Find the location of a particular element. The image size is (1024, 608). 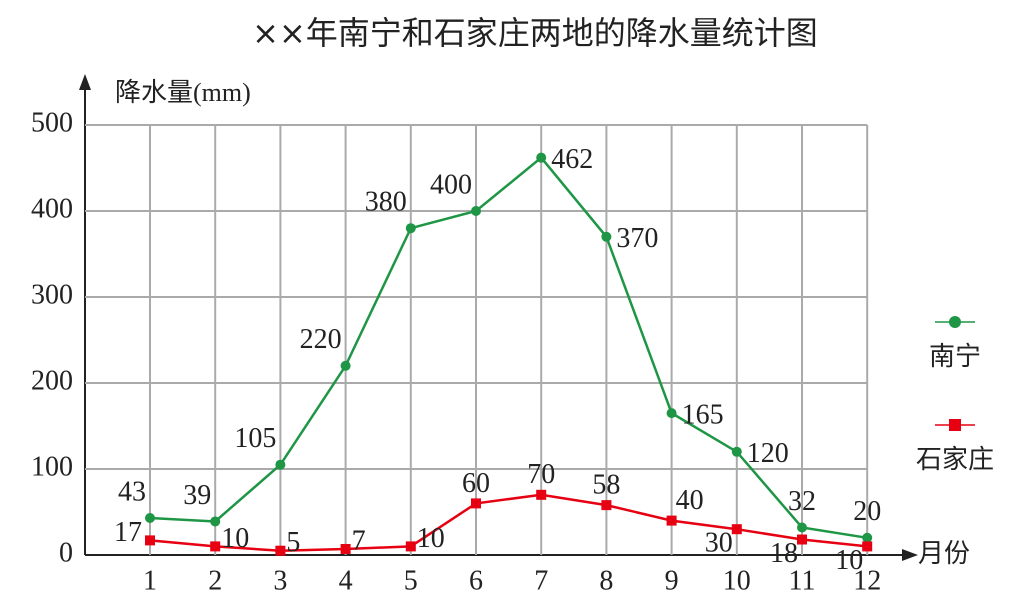

legend-label: 石家庄 is located at coordinates (955, 459).